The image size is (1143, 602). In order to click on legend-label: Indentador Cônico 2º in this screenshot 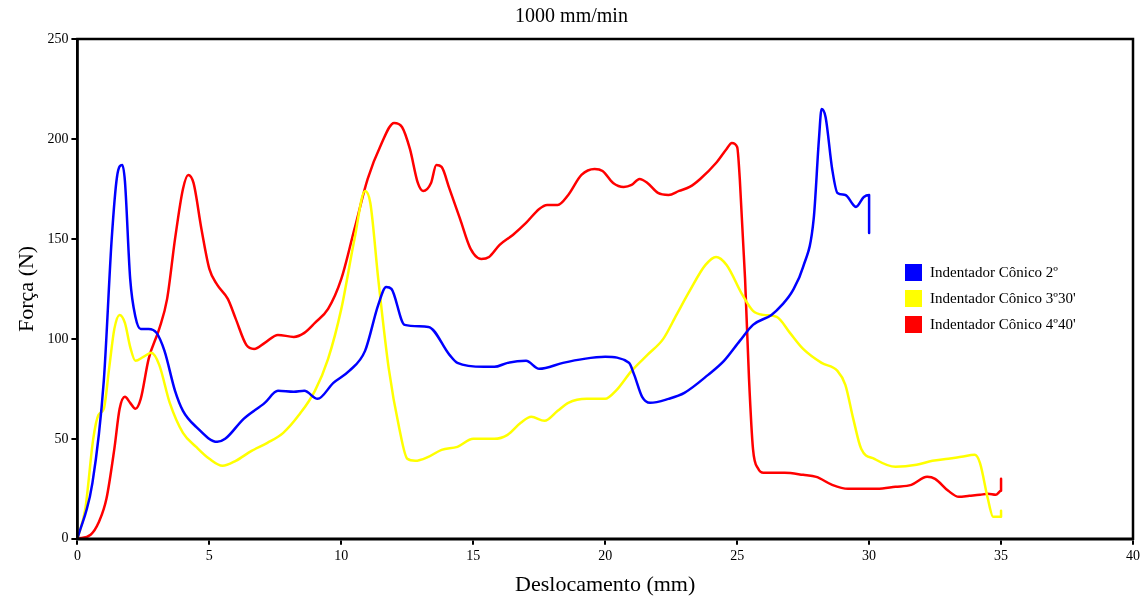, I will do `click(994, 272)`.